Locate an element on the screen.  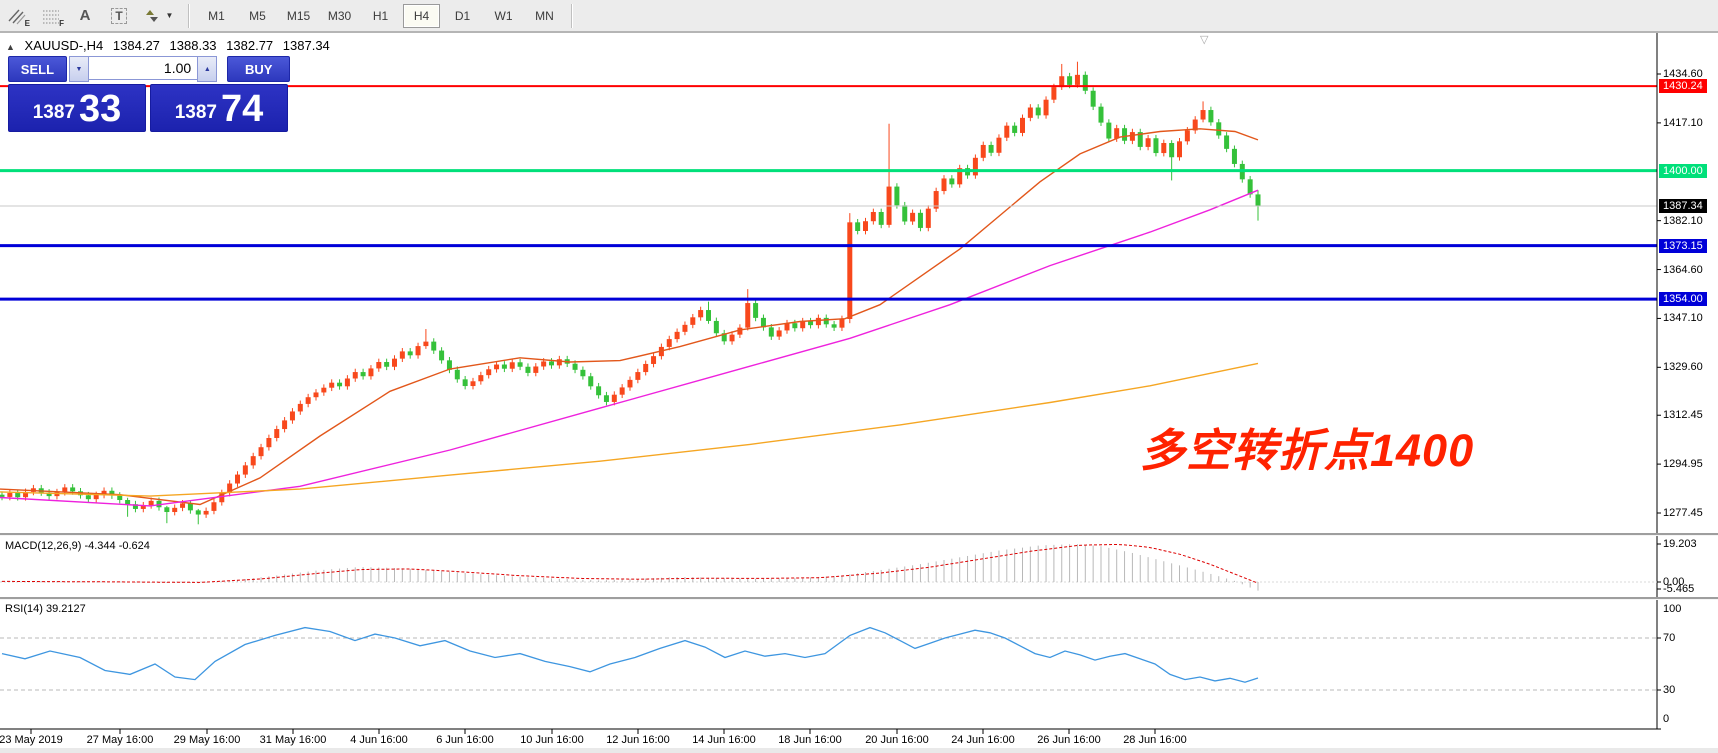
window-bottom-edge is located at coordinates (859, 750).